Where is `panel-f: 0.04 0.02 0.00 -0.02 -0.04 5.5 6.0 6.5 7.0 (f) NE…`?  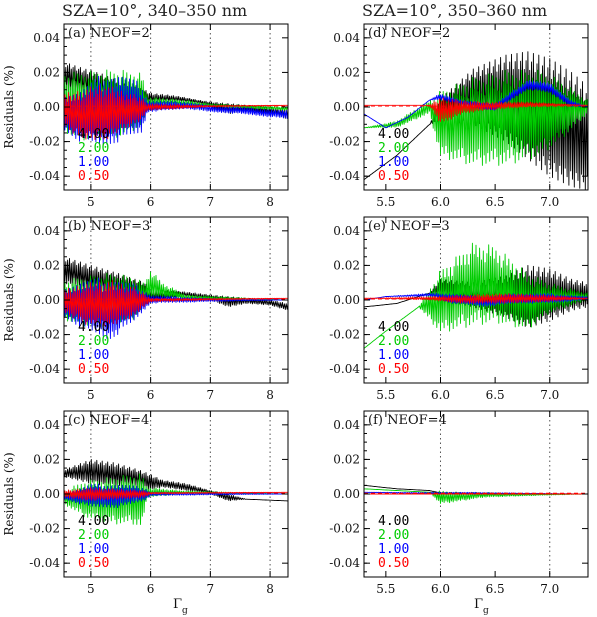
panel-f: 0.04 0.02 0.00 -0.02 -0.04 5.5 6.0 6.5 7.0 (f) NE… is located at coordinates (459, 503).